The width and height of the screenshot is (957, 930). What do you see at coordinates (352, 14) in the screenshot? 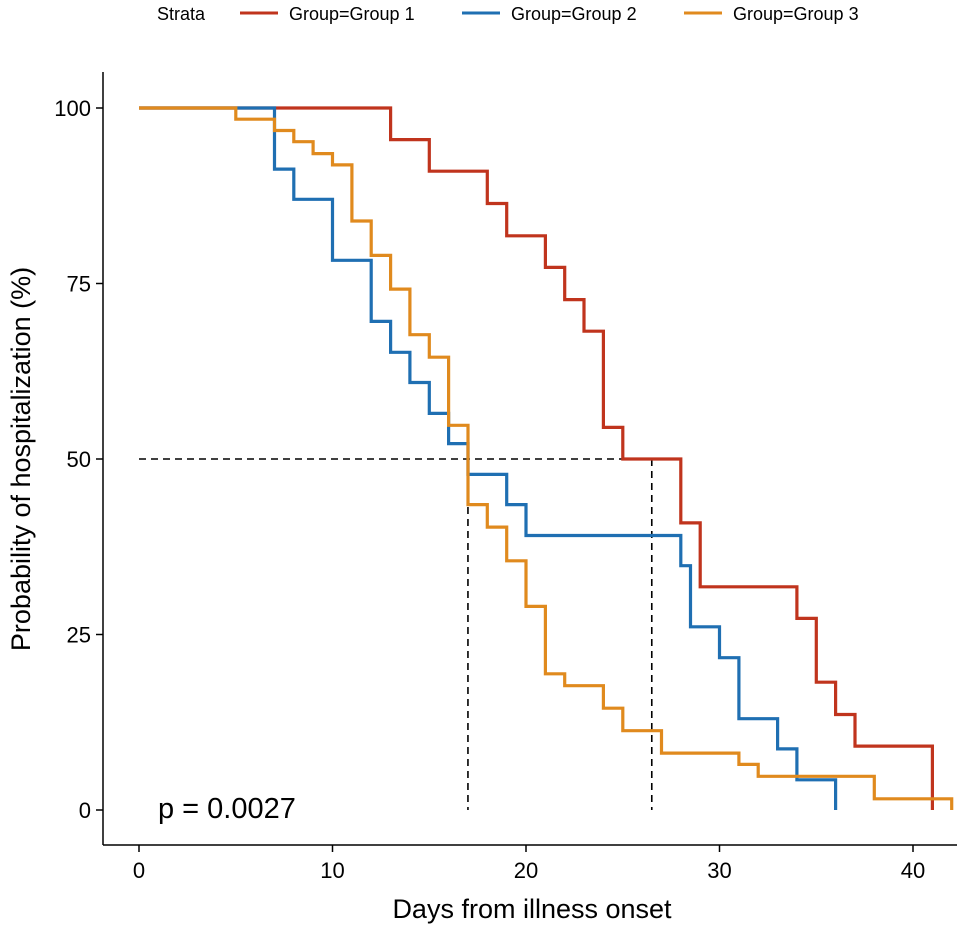
I see `legend-label-group-1: Group=Group 1` at bounding box center [352, 14].